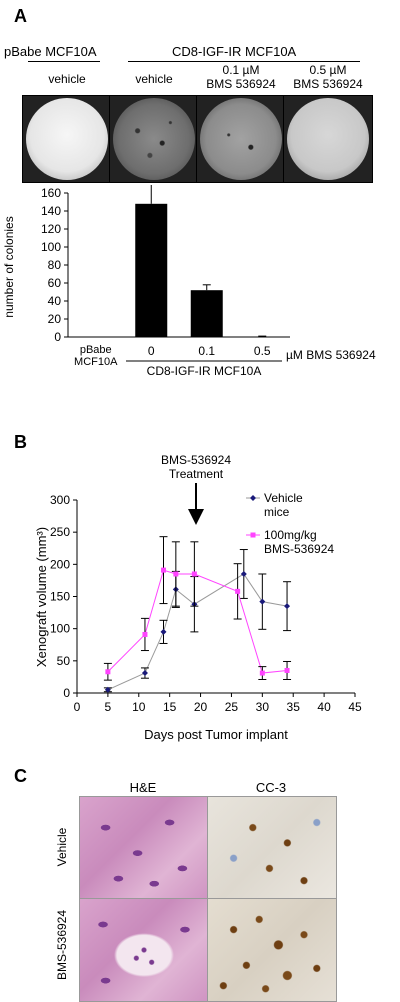 The width and height of the screenshot is (400, 1002). I want to click on bar-category-label: MCF10A, so click(96, 362).